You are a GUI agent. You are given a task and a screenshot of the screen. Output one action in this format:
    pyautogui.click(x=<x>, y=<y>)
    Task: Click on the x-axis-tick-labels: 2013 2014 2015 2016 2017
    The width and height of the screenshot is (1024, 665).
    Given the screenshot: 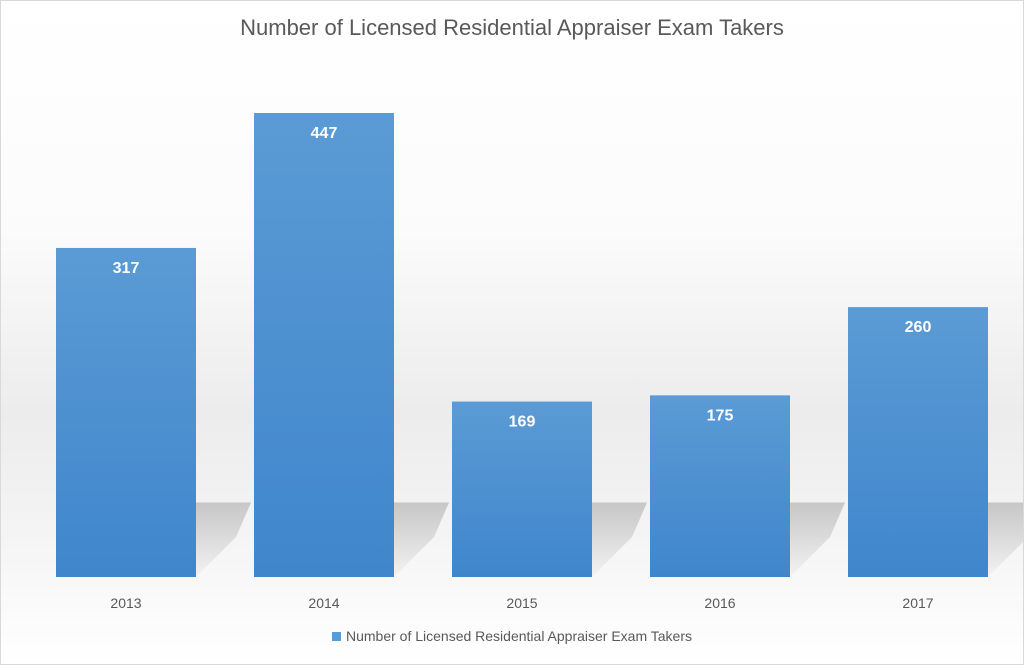 What is the action you would take?
    pyautogui.click(x=521, y=603)
    